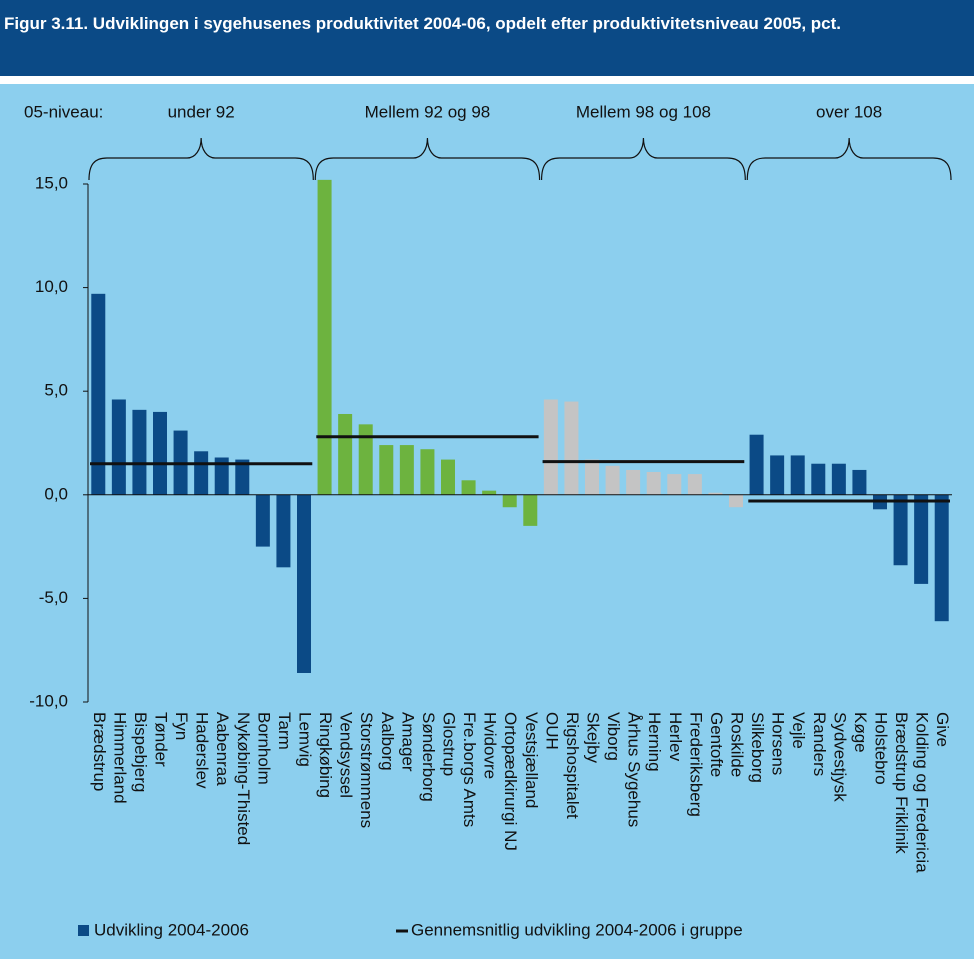 The height and width of the screenshot is (959, 974). Describe the element at coordinates (654, 742) in the screenshot. I see `x-tick-label: Herning` at that location.